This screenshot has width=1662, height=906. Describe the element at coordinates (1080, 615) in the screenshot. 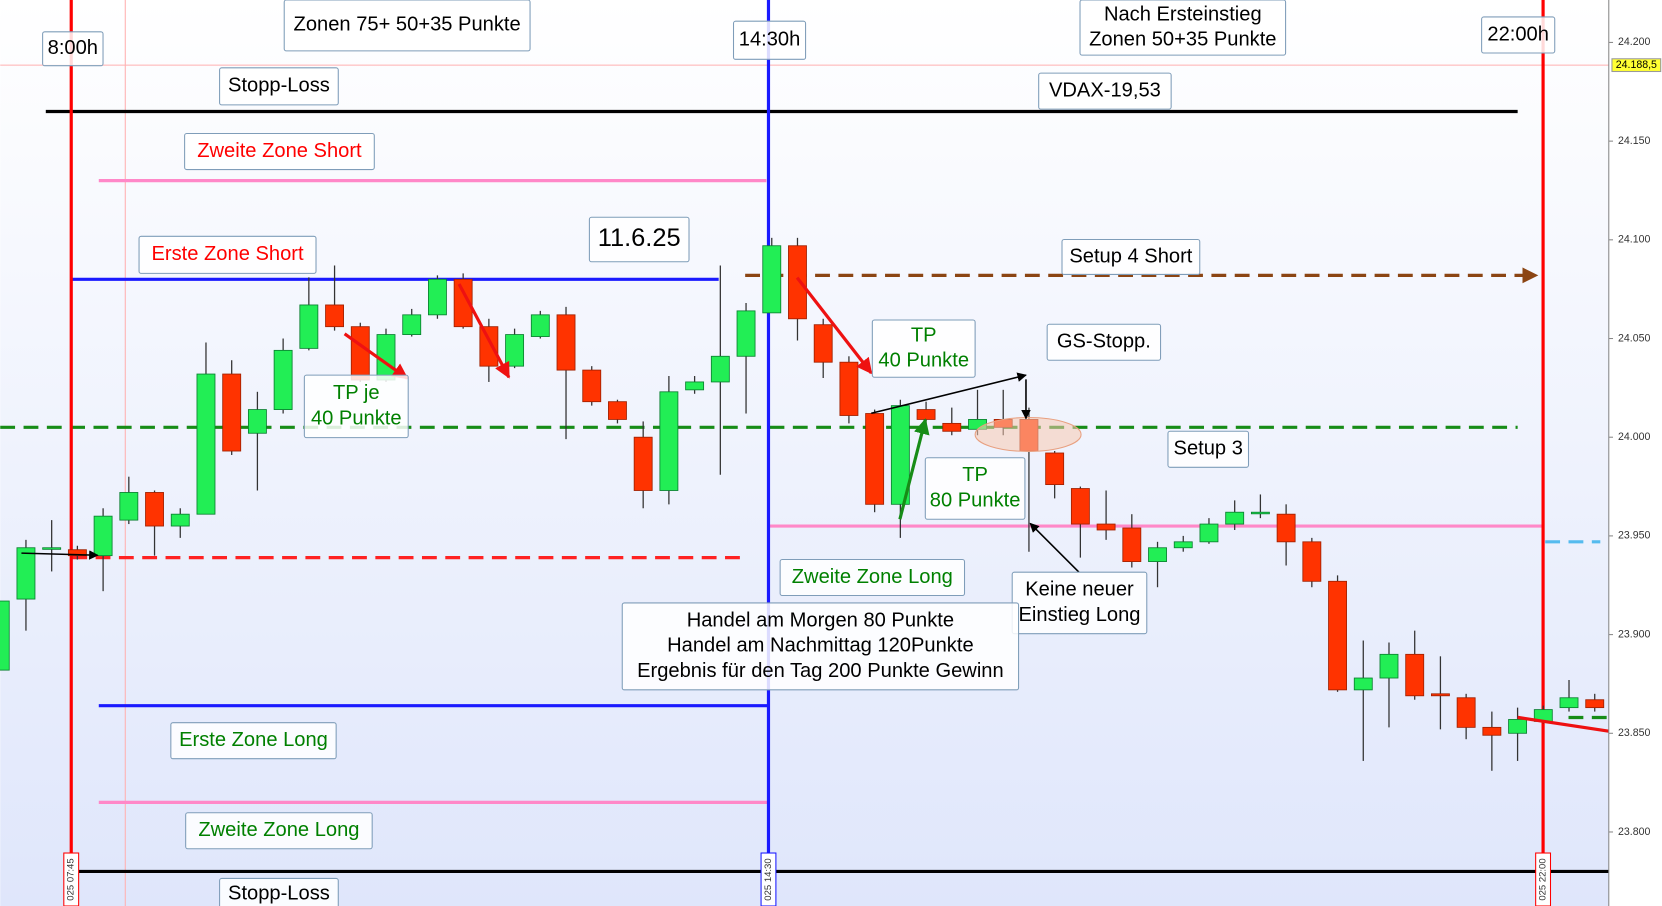

I see `annotation-text: Einstieg Long` at that location.